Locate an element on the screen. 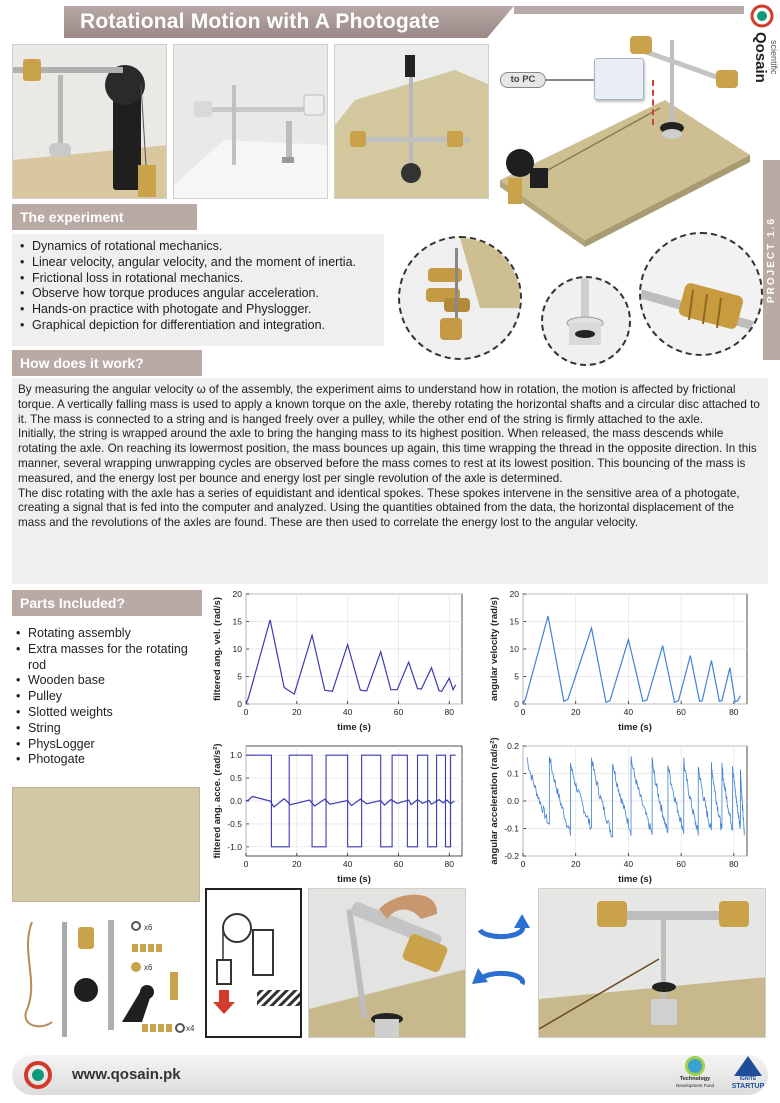  parts-item: Photogate is located at coordinates (107, 760).